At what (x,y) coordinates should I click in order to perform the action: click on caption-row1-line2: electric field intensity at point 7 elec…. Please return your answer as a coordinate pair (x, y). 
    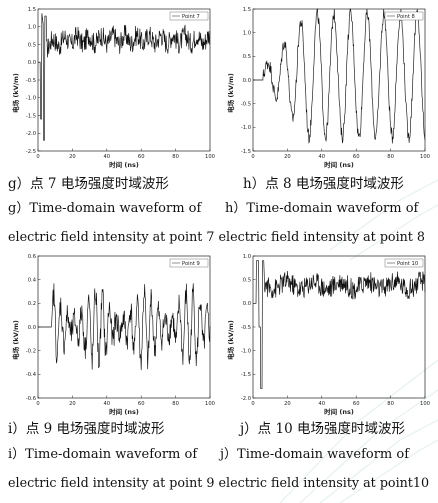
    Looking at the image, I should click on (217, 236).